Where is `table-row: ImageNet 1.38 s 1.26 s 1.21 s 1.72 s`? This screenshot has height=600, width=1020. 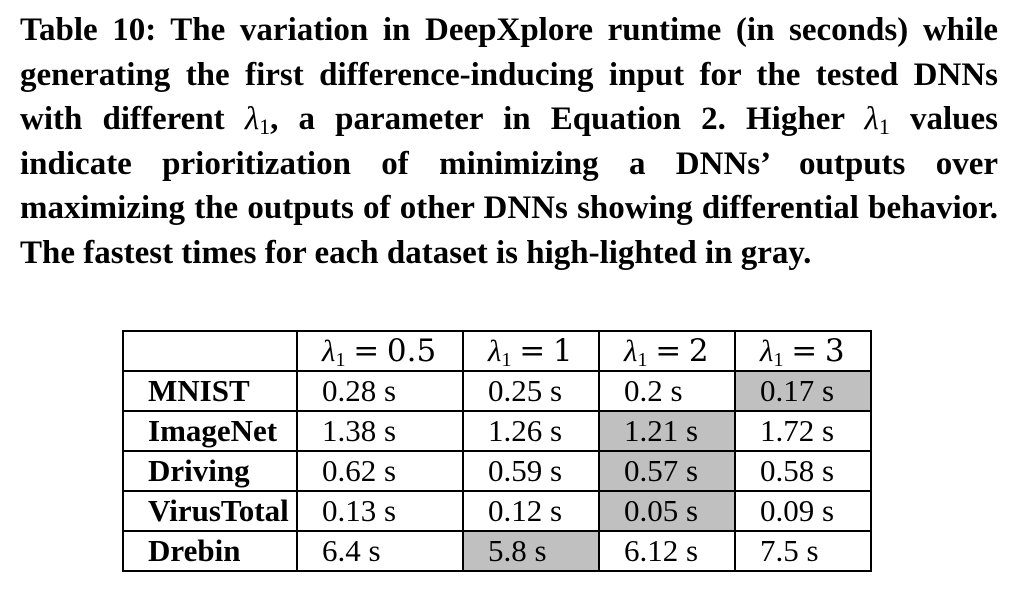 table-row: ImageNet 1.38 s 1.26 s 1.21 s 1.72 s is located at coordinates (497, 431).